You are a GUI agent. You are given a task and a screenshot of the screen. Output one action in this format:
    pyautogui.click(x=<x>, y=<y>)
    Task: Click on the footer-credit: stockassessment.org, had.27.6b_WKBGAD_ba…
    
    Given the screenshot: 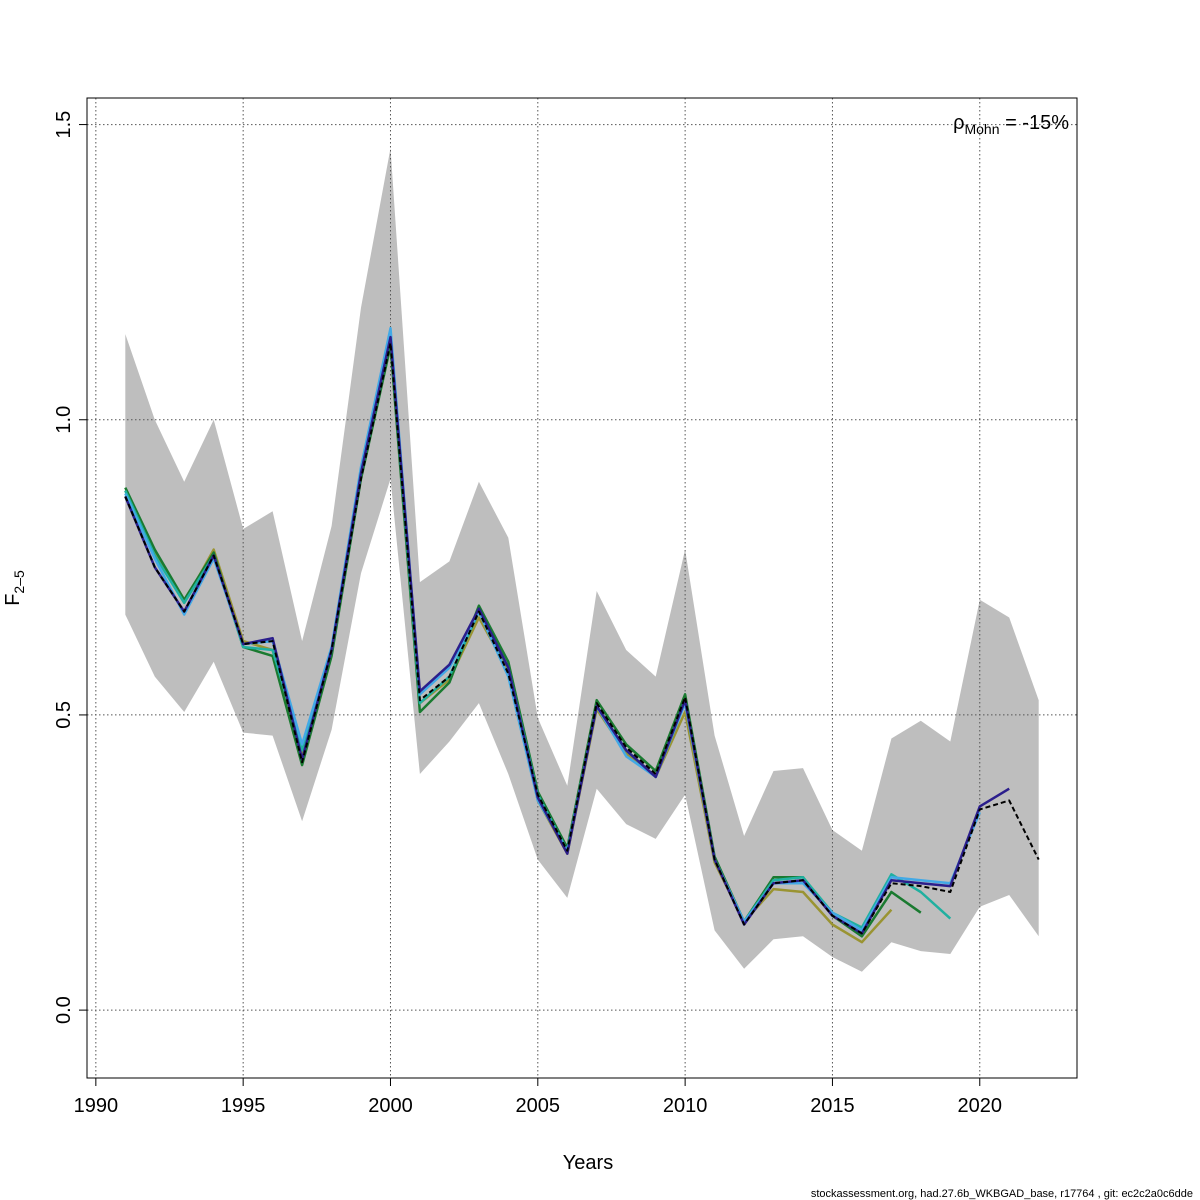 What is the action you would take?
    pyautogui.click(x=1002, y=1194)
    